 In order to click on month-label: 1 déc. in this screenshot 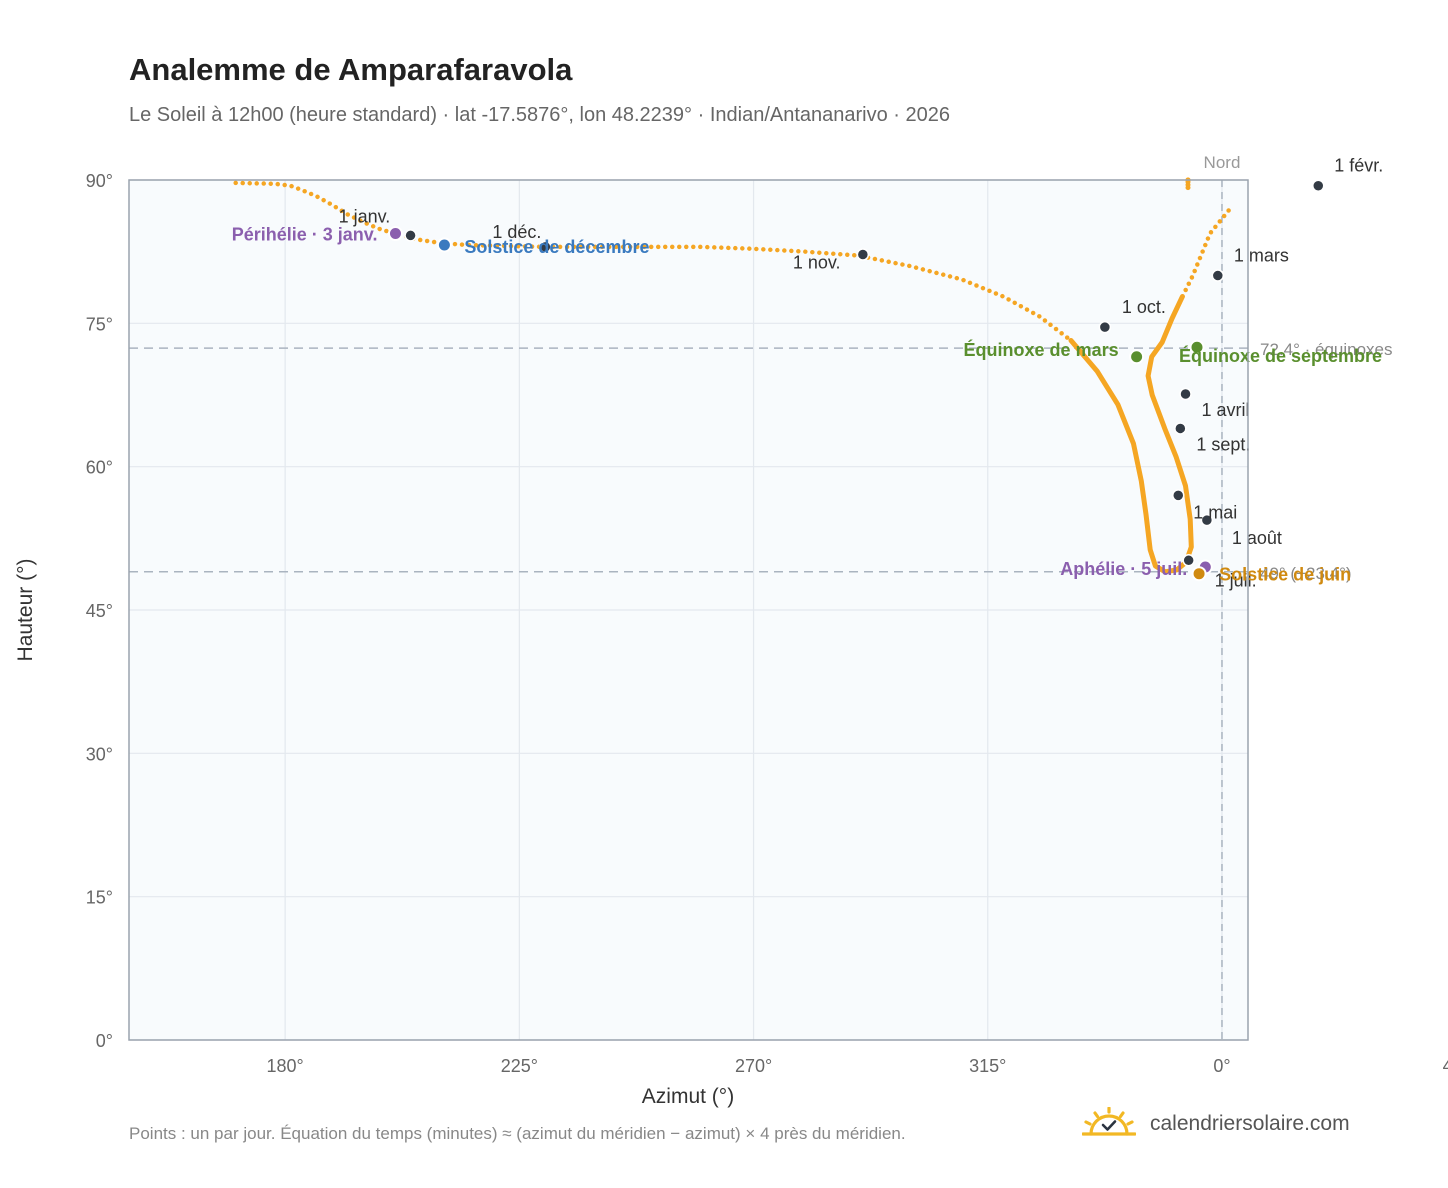, I will do `click(516, 232)`.